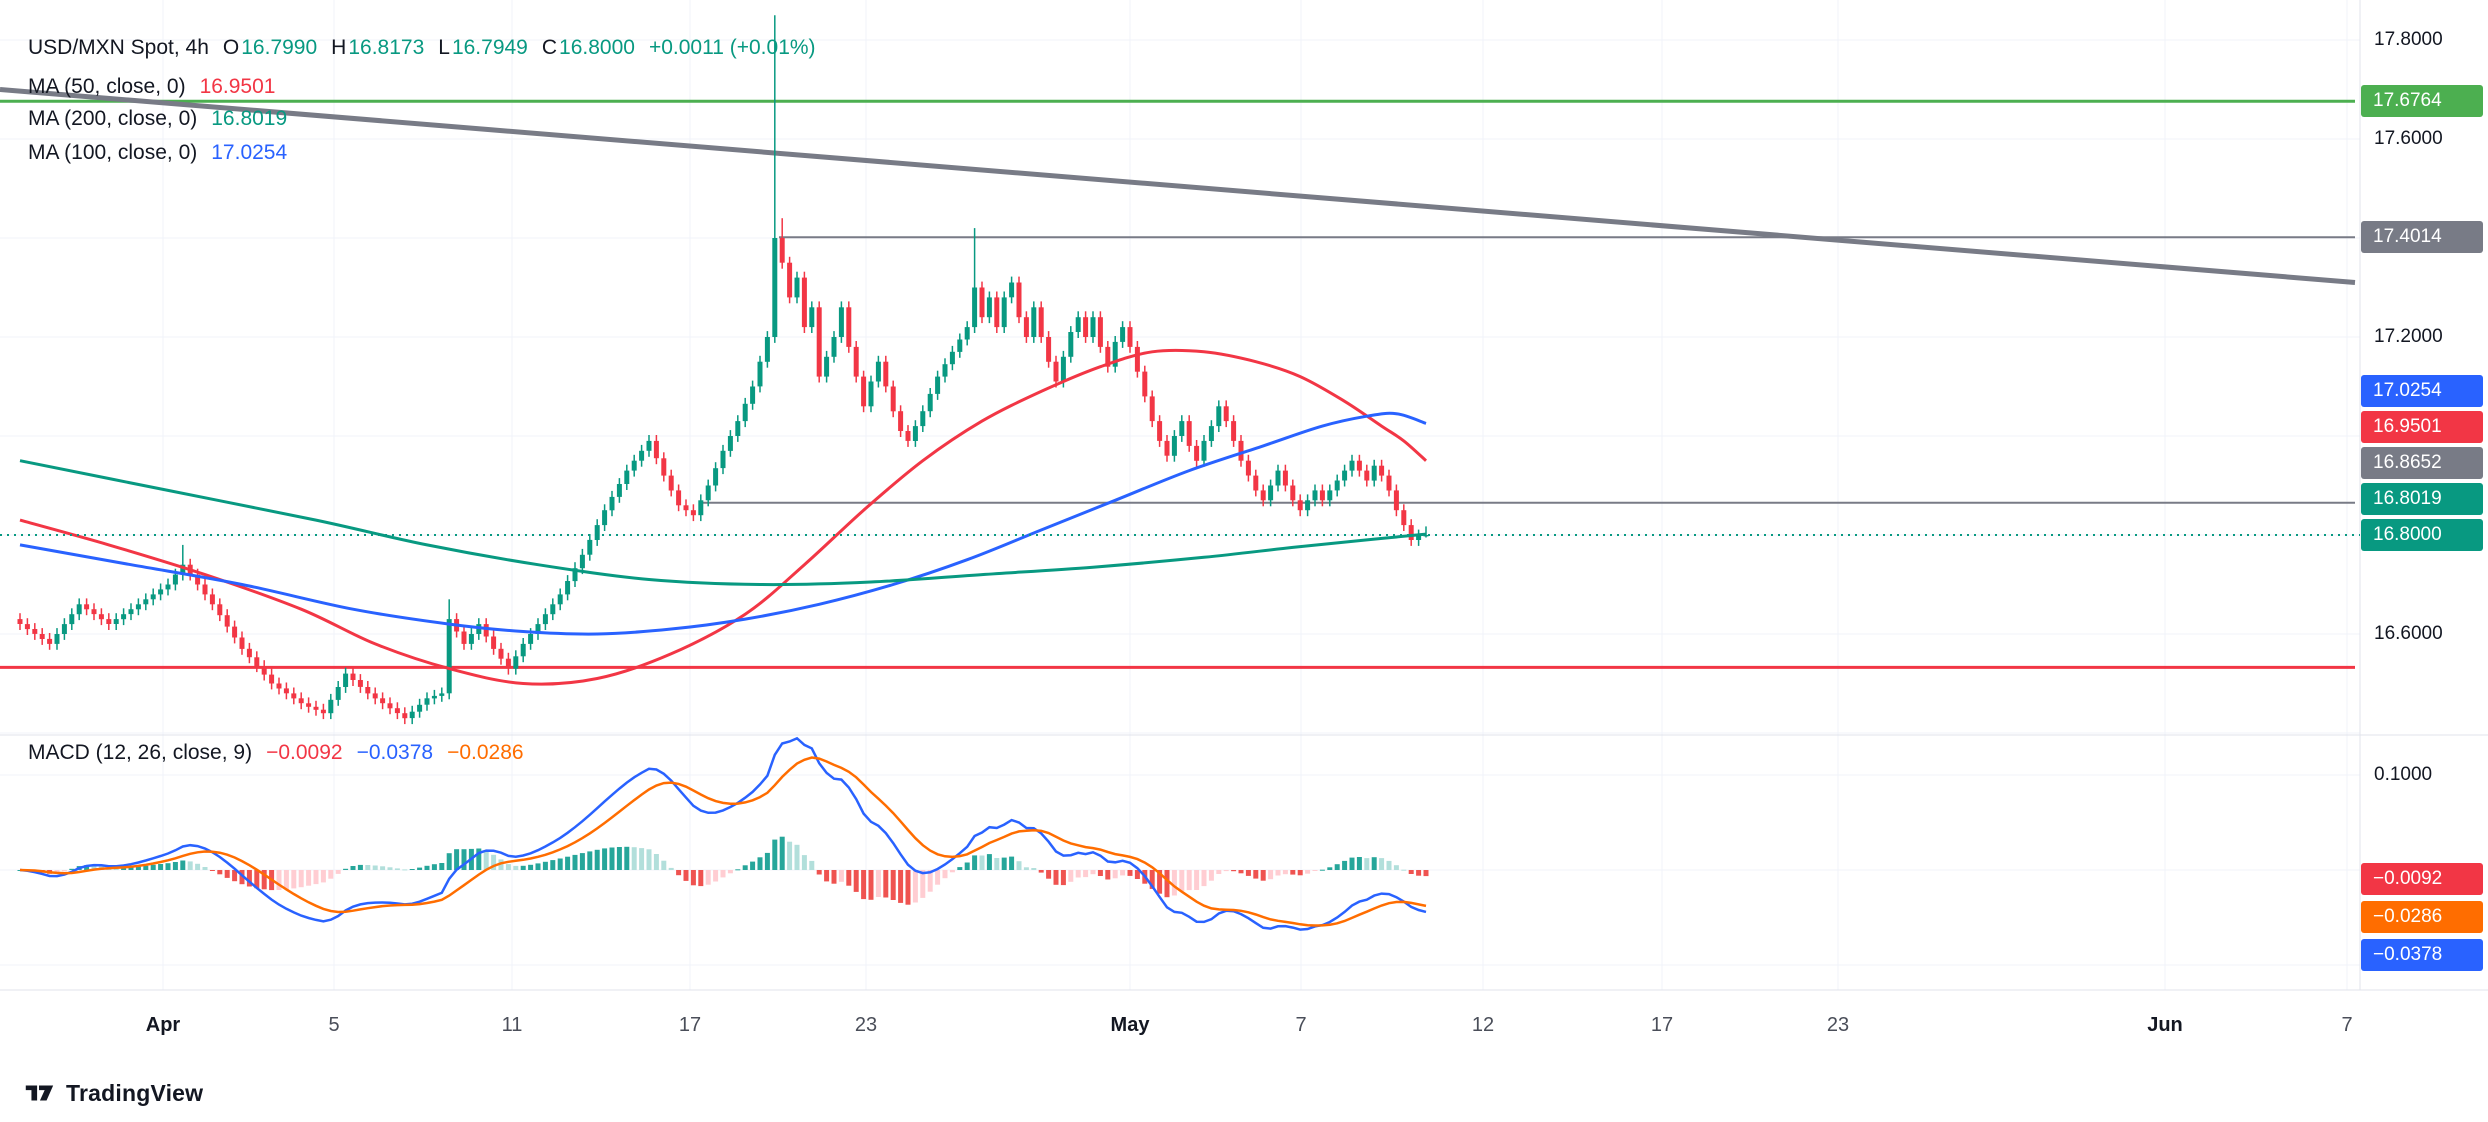 This screenshot has height=1122, width=2488. What do you see at coordinates (378, 47) in the screenshot?
I see `ohlc-high: H 16.8173` at bounding box center [378, 47].